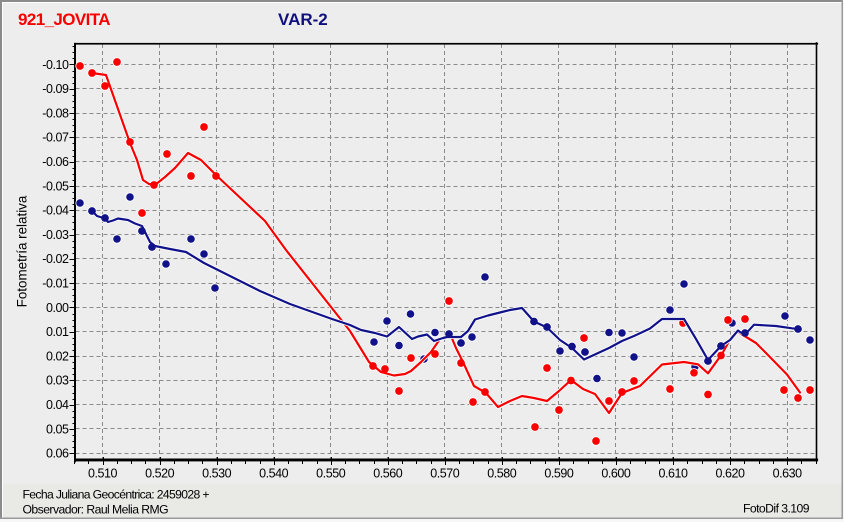  I want to click on svg-text: FotoDif 3.109, so click(776, 509).